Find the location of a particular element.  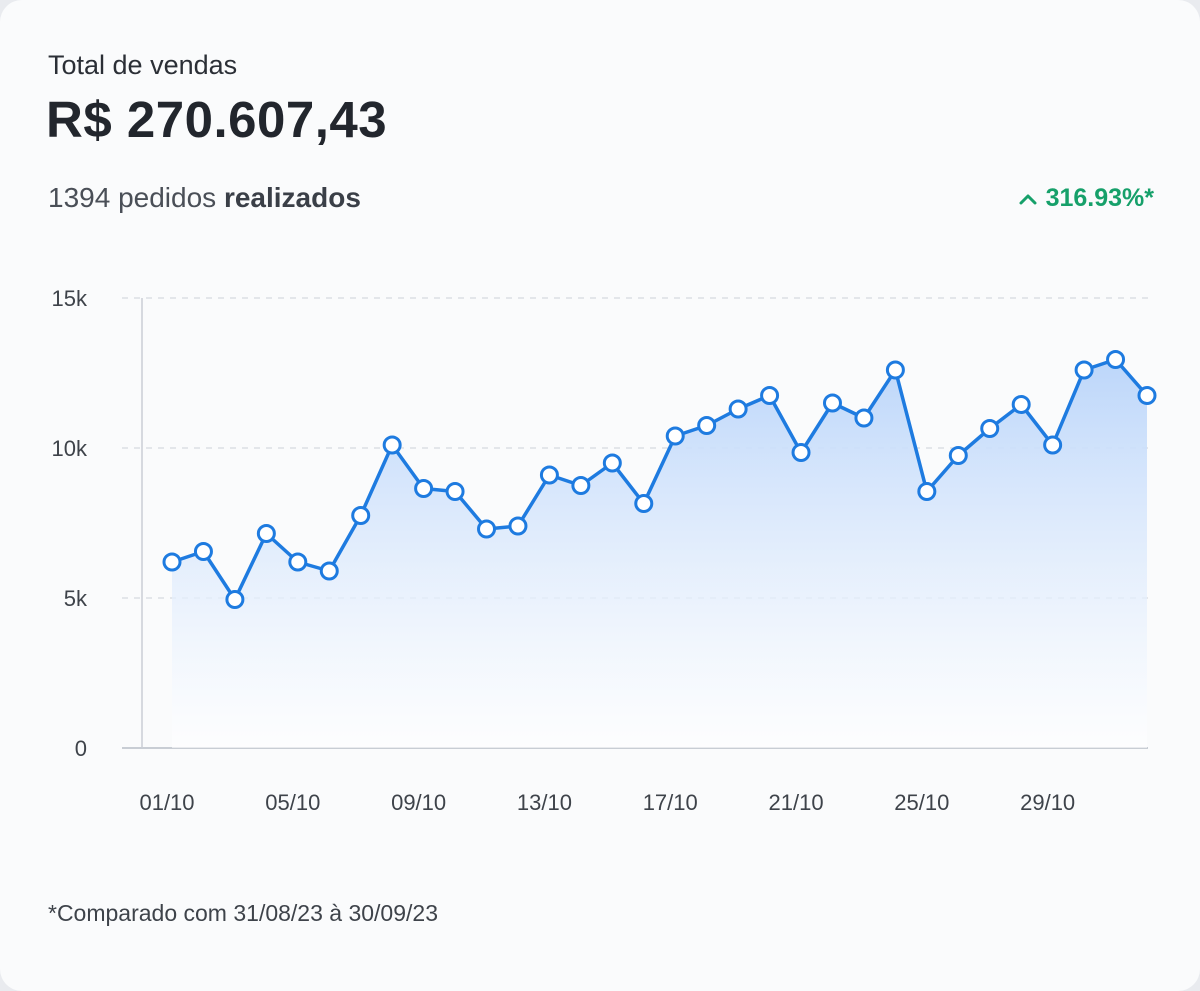

y-tick-label: 5k is located at coordinates (76, 598).